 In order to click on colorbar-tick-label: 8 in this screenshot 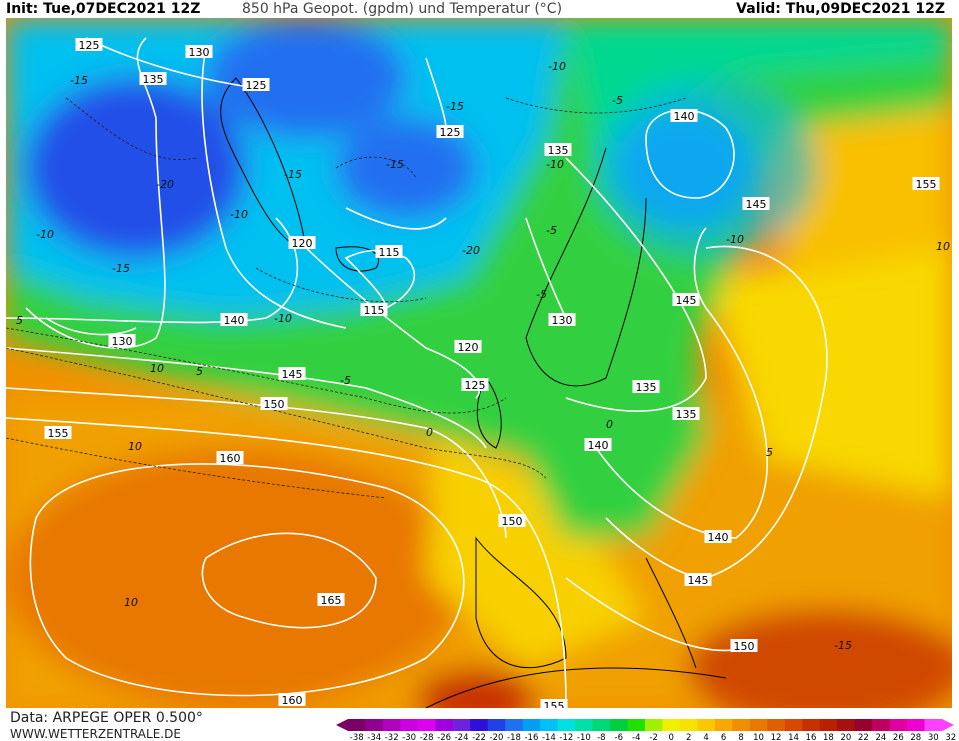, I will do `click(740, 736)`.